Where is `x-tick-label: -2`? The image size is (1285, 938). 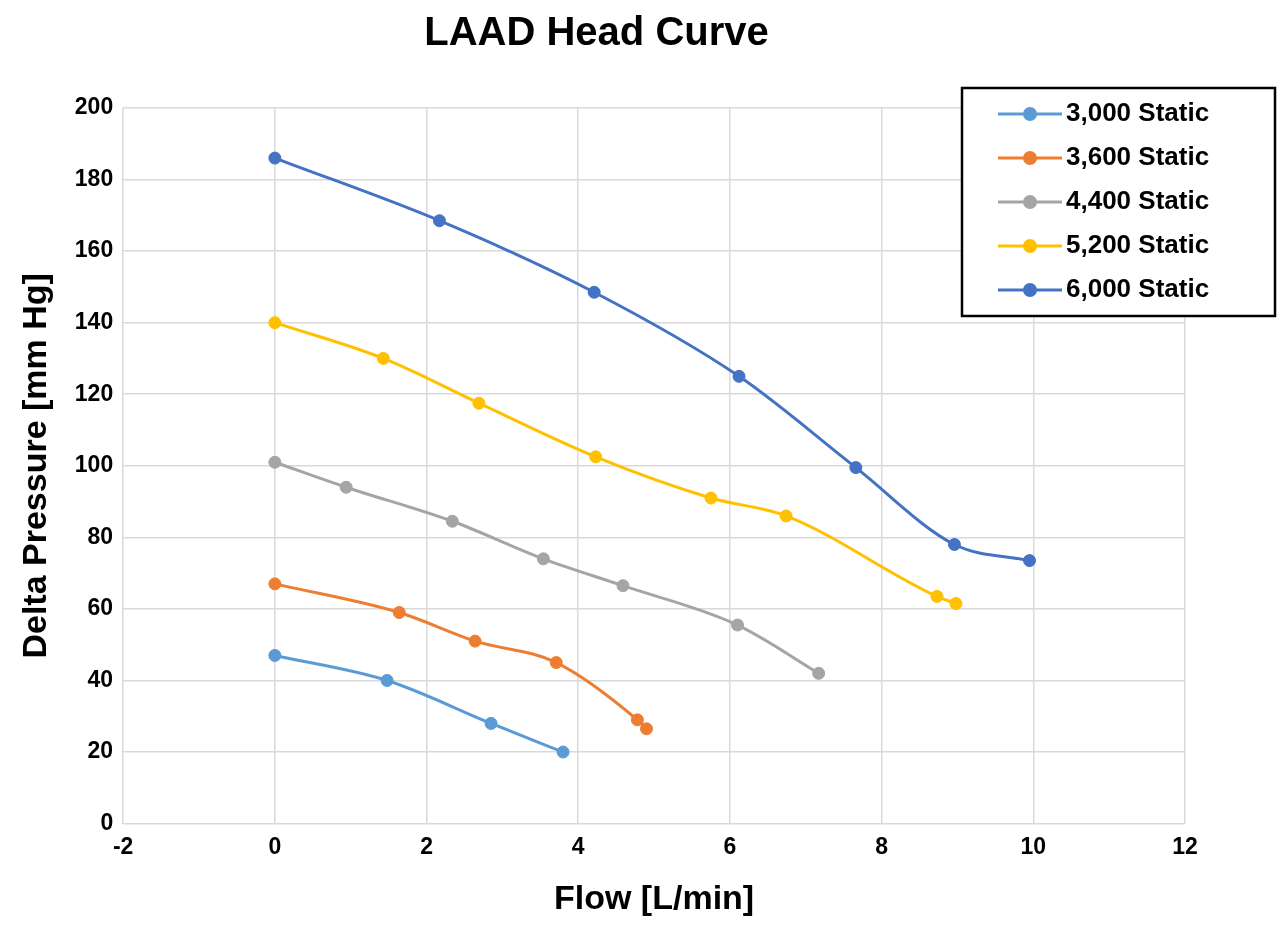 x-tick-label: -2 is located at coordinates (123, 845).